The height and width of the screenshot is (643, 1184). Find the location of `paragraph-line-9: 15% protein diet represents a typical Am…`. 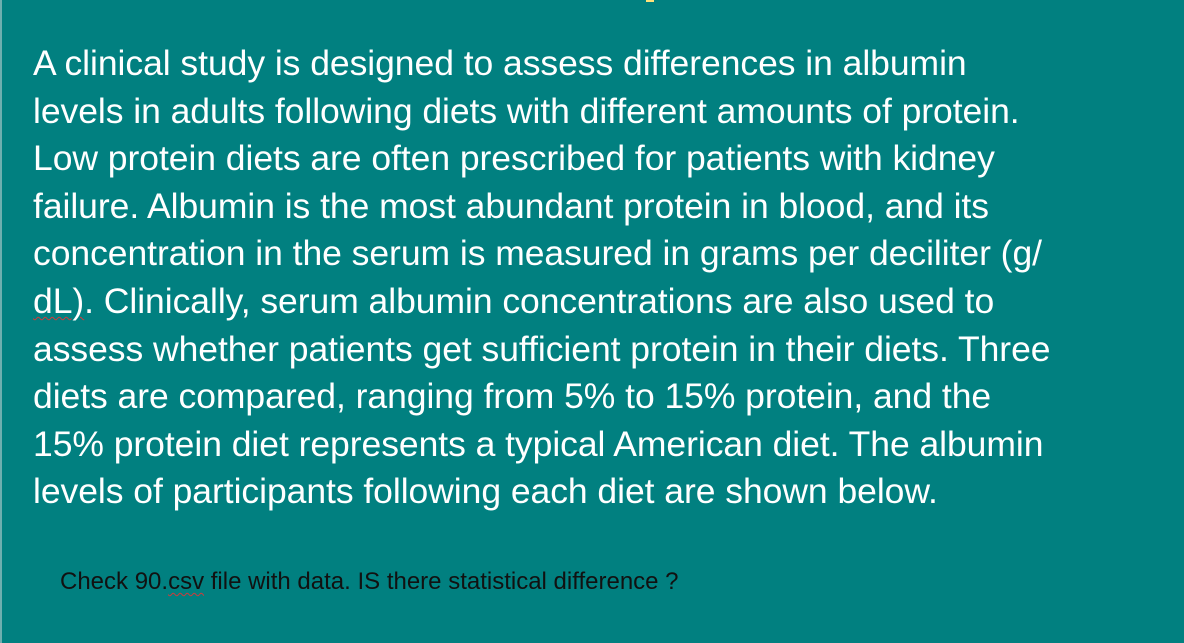

paragraph-line-9: 15% protein diet represents a typical Am… is located at coordinates (538, 443).